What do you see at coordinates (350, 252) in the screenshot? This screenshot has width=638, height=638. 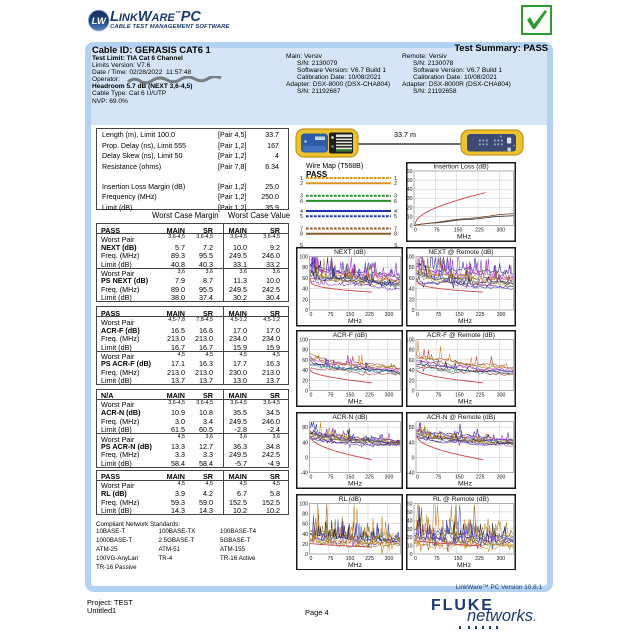 I see `svg-text: NEXT (dB)` at bounding box center [350, 252].